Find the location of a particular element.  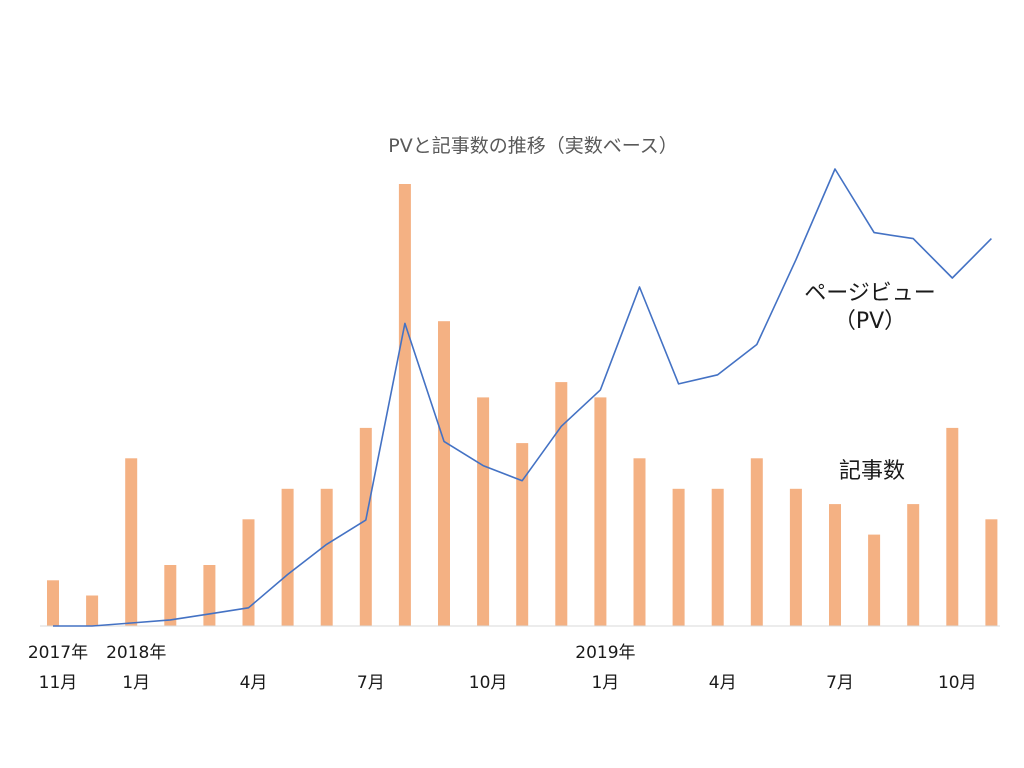

x-tick-year-label: 2017年 is located at coordinates (58, 653).